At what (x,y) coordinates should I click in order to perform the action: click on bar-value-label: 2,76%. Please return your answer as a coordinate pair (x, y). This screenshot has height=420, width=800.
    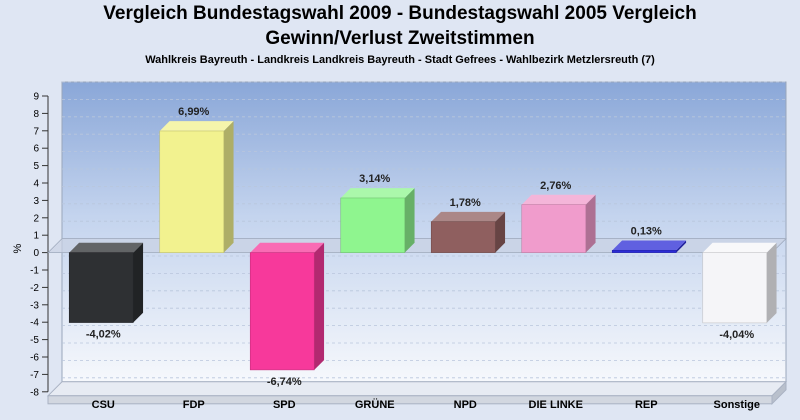
    Looking at the image, I should click on (555, 186).